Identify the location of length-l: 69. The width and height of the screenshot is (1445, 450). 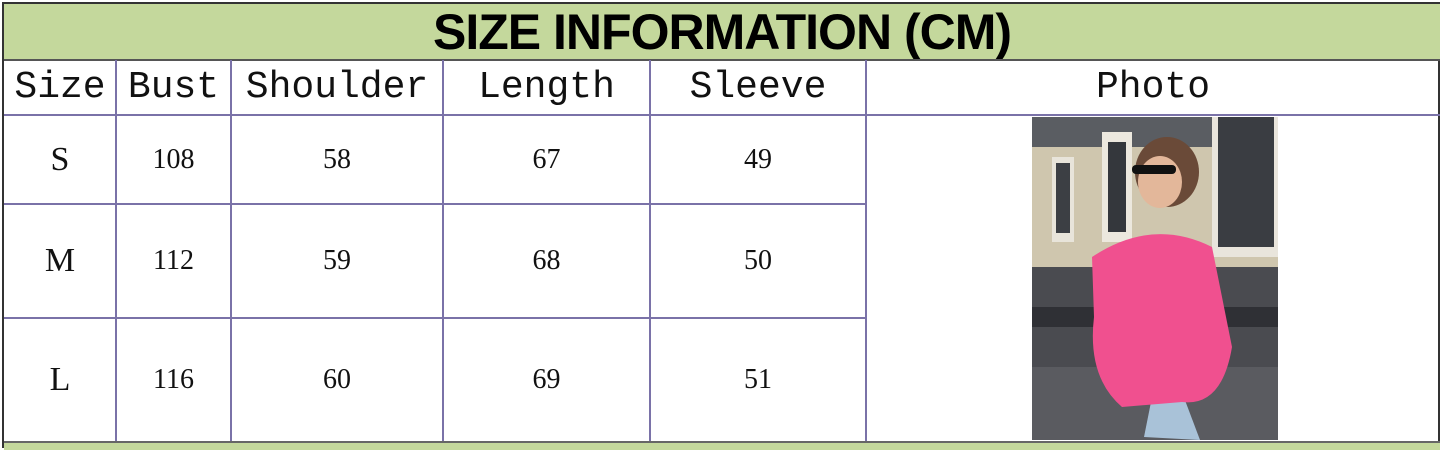
(546, 379).